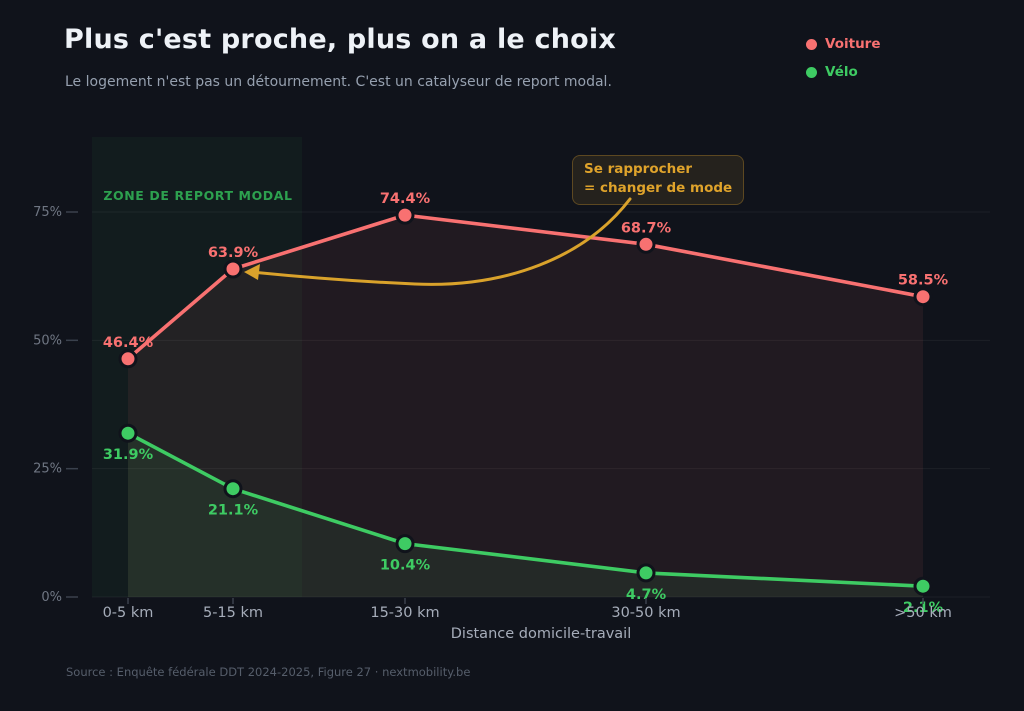 This screenshot has height=711, width=1024. Describe the element at coordinates (646, 228) in the screenshot. I see `data-label-voiture: 68.7%` at that location.